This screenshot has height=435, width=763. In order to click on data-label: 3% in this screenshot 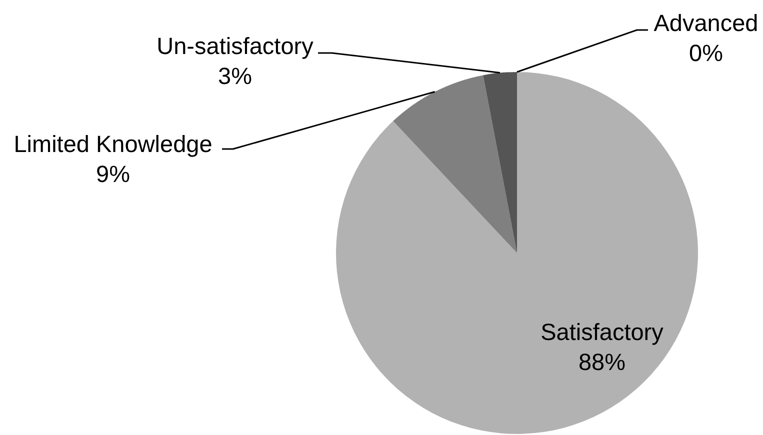, I will do `click(235, 76)`.